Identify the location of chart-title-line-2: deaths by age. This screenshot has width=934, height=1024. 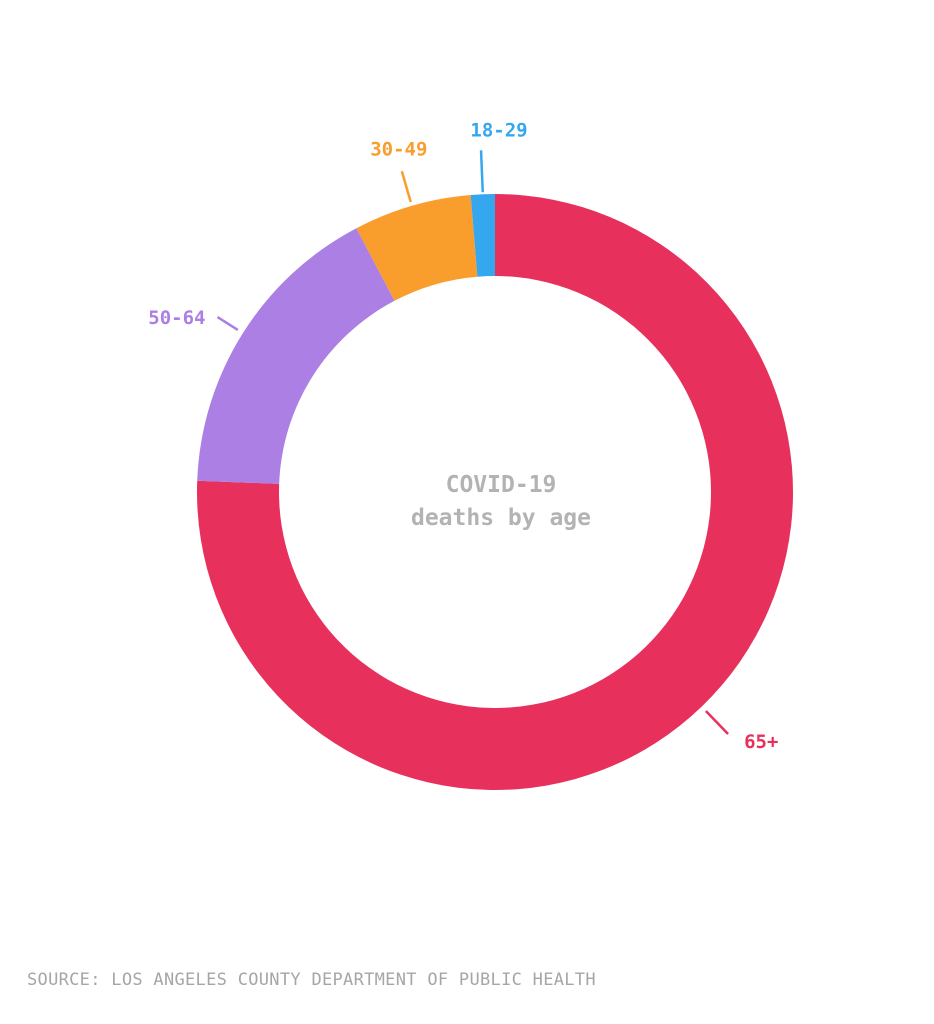
(501, 518).